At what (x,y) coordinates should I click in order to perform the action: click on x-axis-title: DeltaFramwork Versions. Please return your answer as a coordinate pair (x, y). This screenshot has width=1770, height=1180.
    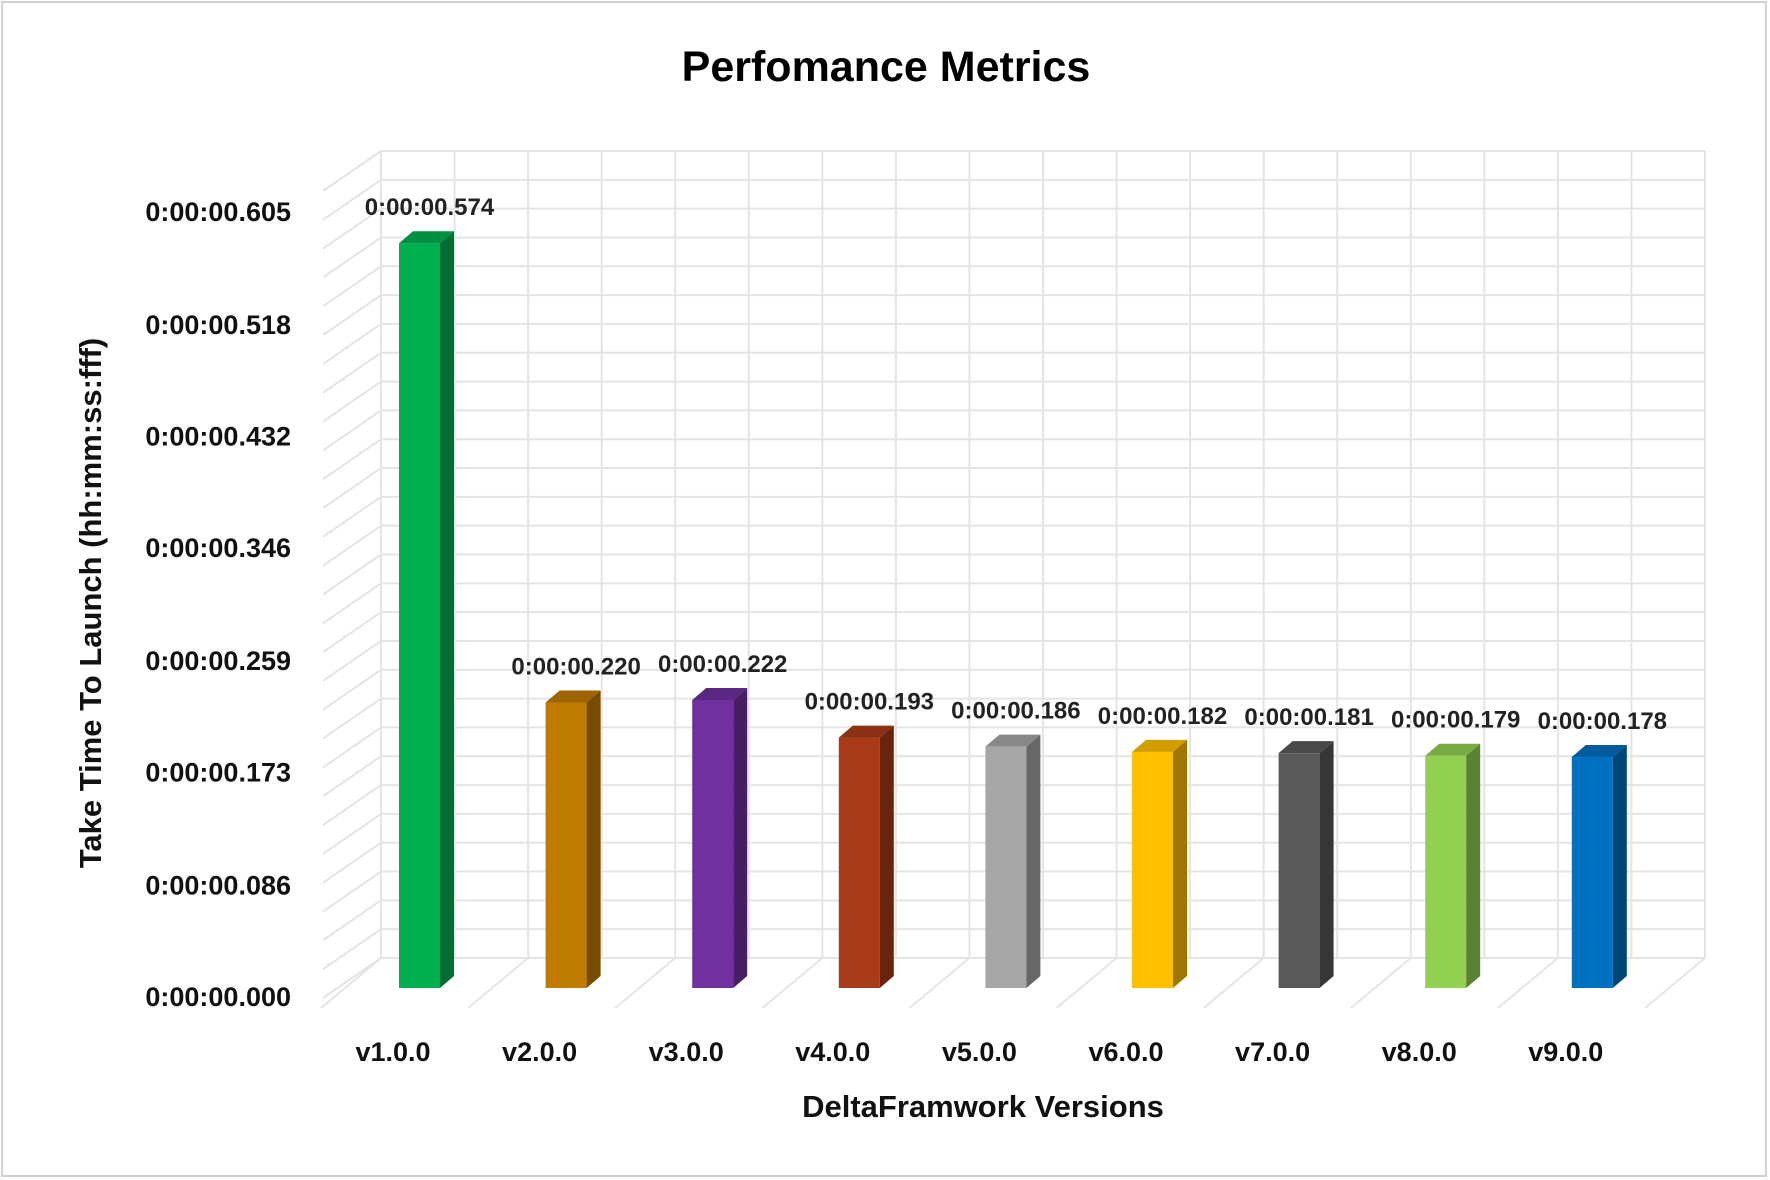
    Looking at the image, I should click on (983, 1106).